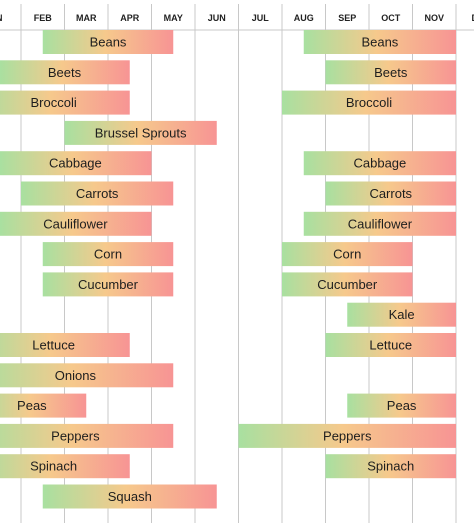 Image resolution: width=474 pixels, height=523 pixels. Describe the element at coordinates (391, 18) in the screenshot. I see `month-label-oct: OCT` at that location.